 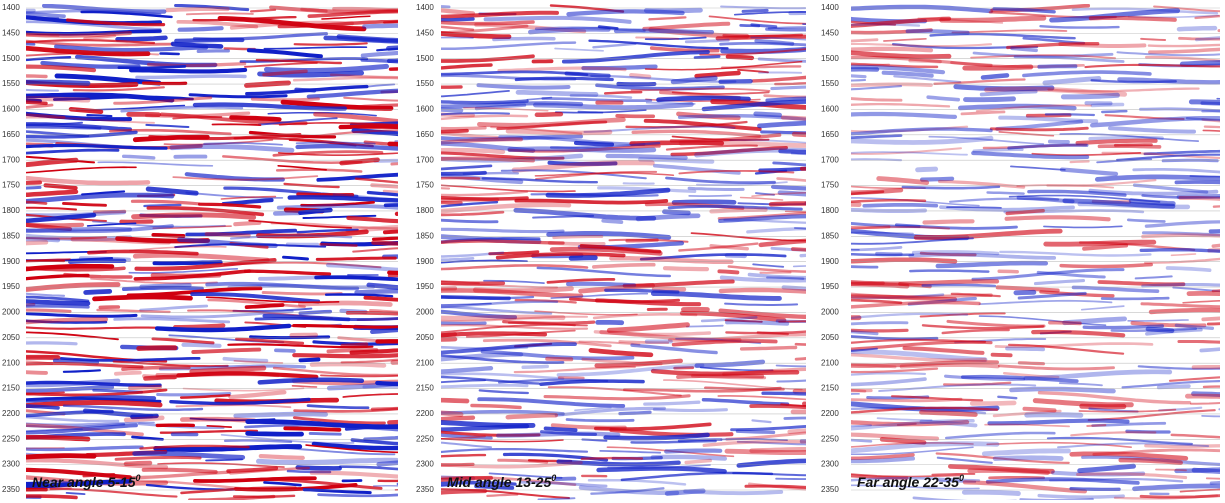 I want to click on tick-label: 2050, so click(x=425, y=337).